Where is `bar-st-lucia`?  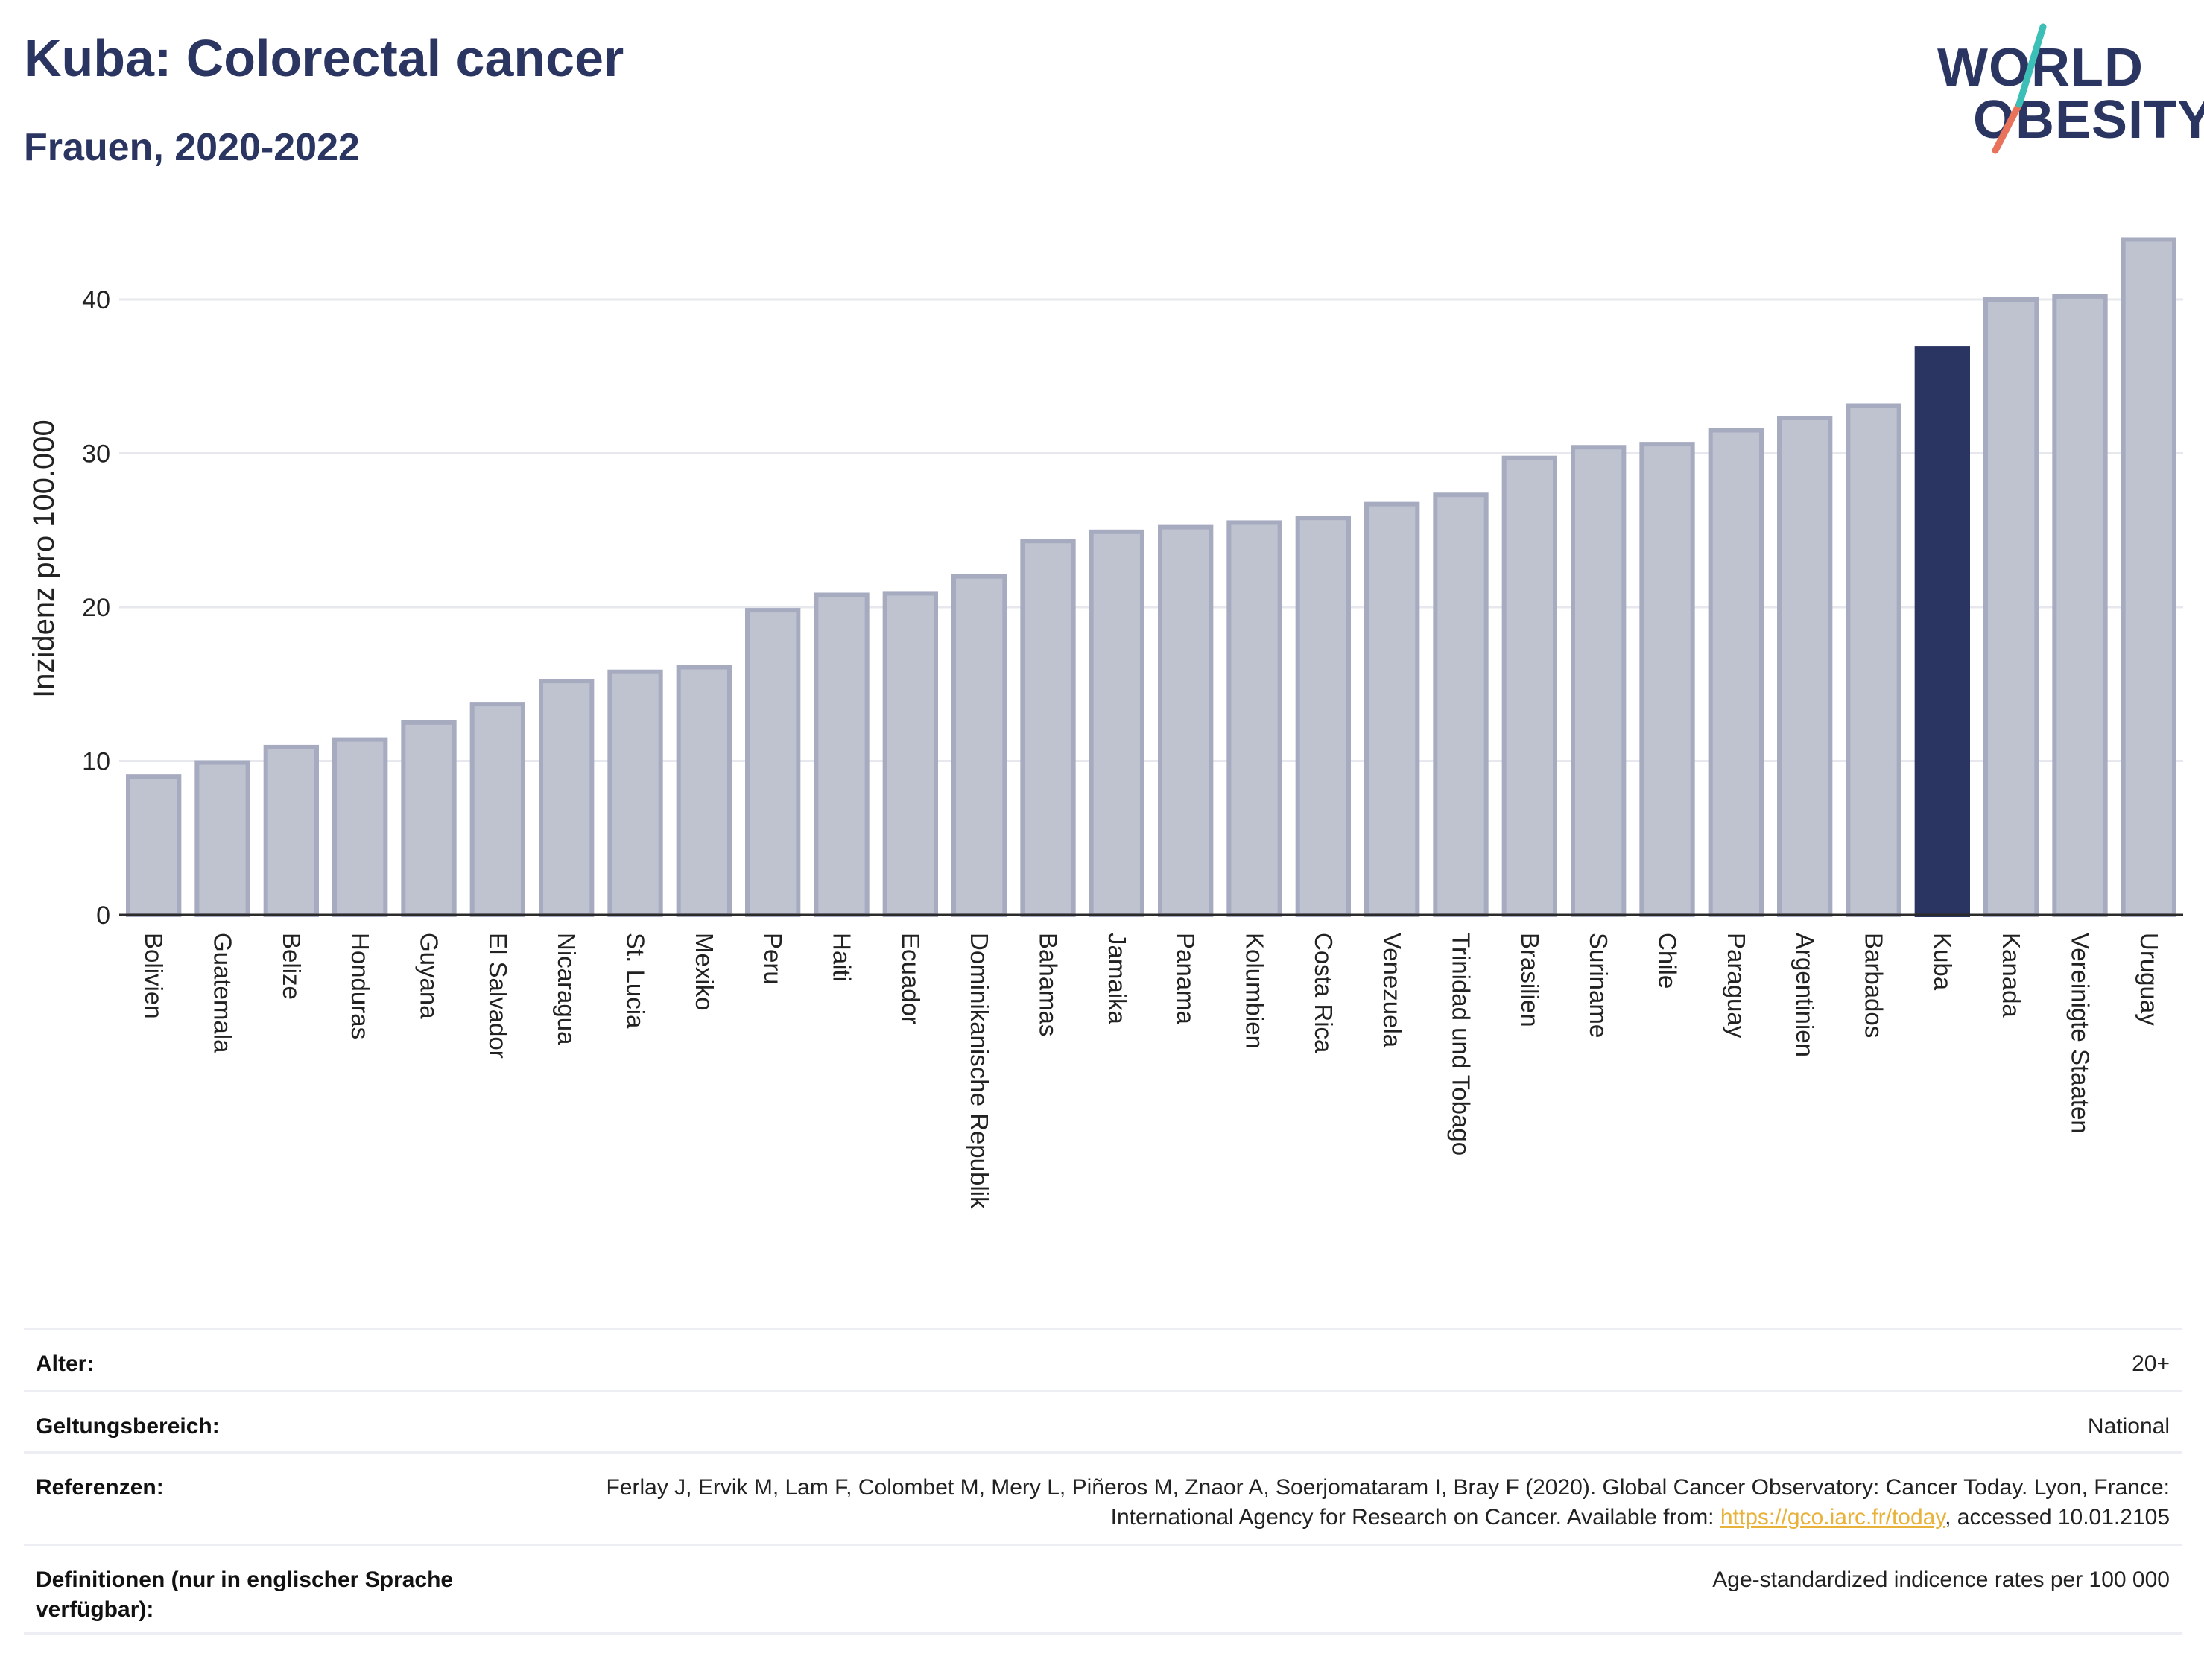
bar-st-lucia is located at coordinates (635, 793).